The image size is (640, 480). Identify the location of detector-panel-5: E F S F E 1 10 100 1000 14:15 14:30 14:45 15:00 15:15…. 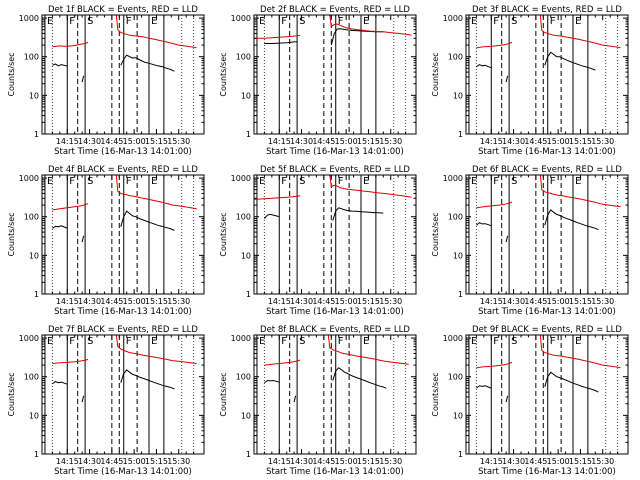
(318, 241).